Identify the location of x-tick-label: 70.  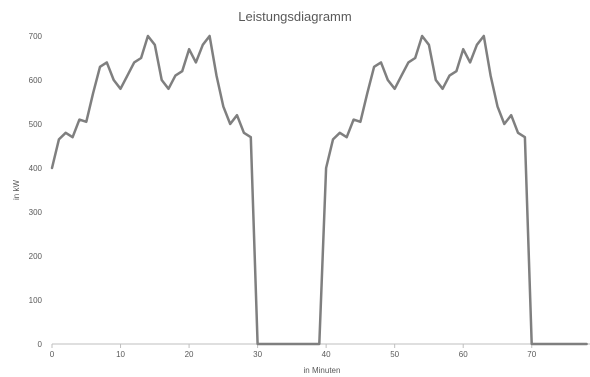
(531, 354).